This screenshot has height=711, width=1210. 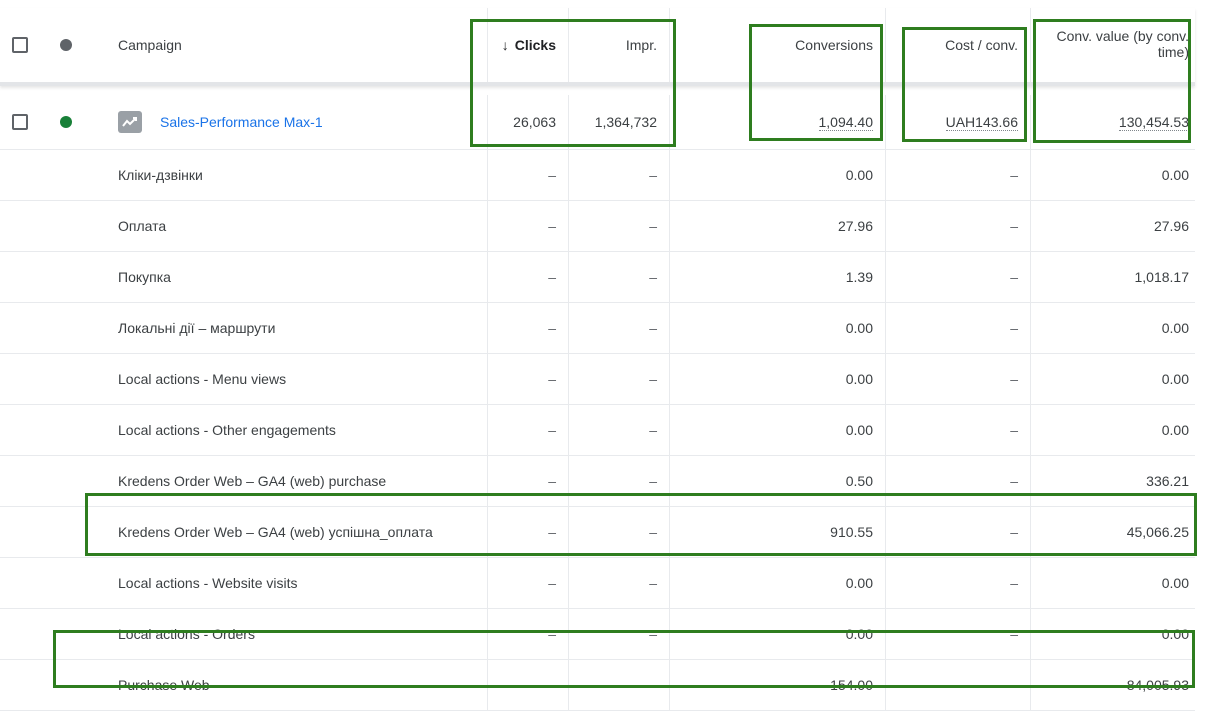 I want to click on column-header-campaign-label: Campaign, so click(x=150, y=45).